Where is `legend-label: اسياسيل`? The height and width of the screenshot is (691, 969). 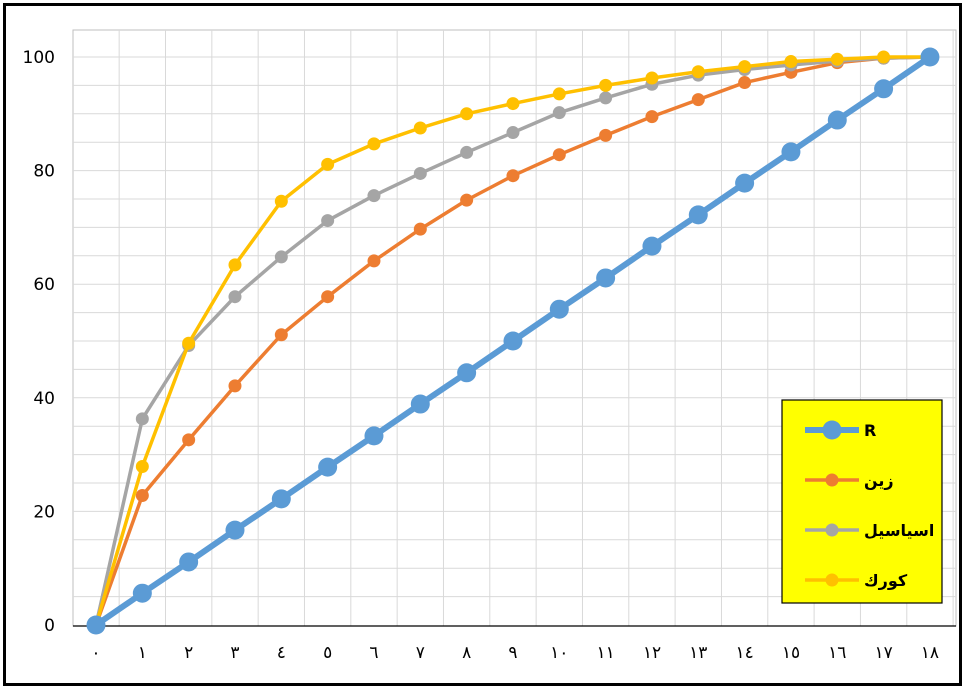
legend-label: اسياسيل is located at coordinates (899, 530).